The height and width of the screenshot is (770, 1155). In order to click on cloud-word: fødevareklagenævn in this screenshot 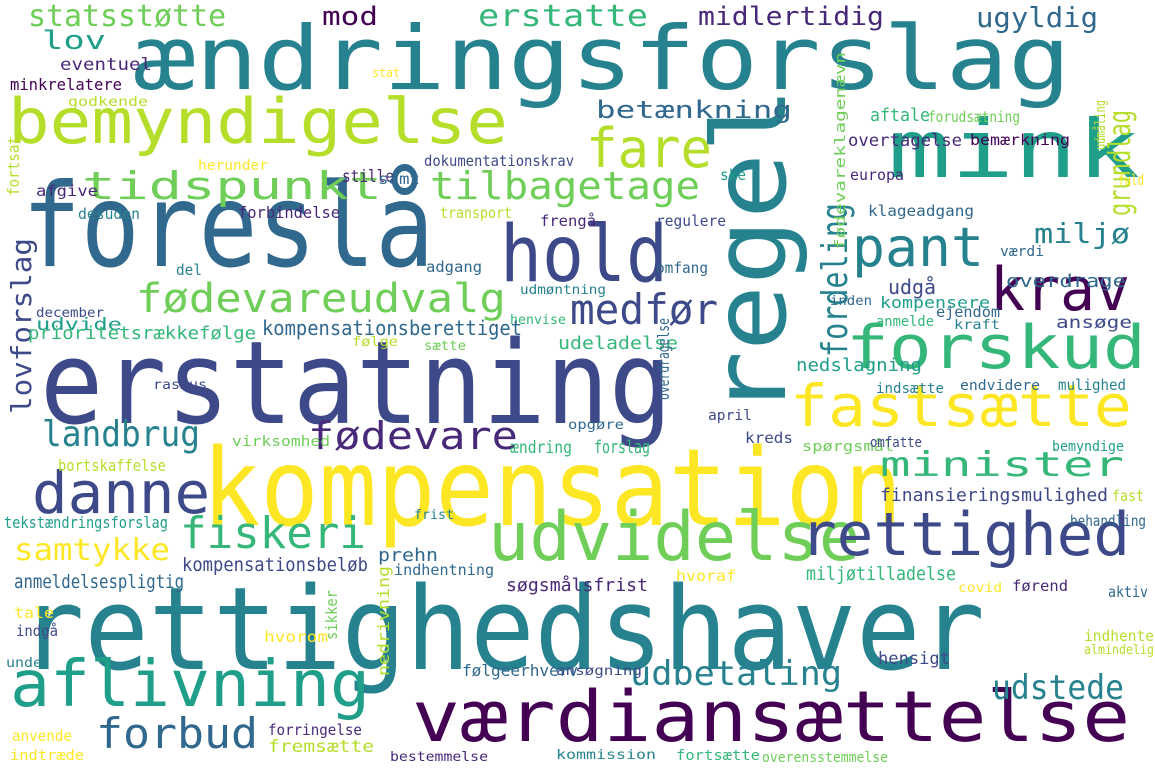, I will do `click(841, 151)`.